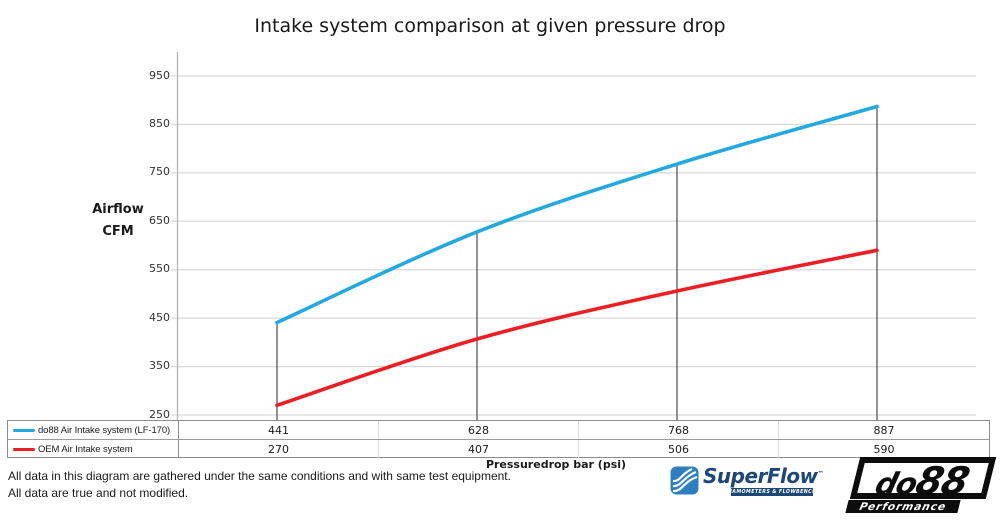 Image resolution: width=1000 pixels, height=521 pixels. Describe the element at coordinates (159, 414) in the screenshot. I see `y-tick-label: 250` at that location.